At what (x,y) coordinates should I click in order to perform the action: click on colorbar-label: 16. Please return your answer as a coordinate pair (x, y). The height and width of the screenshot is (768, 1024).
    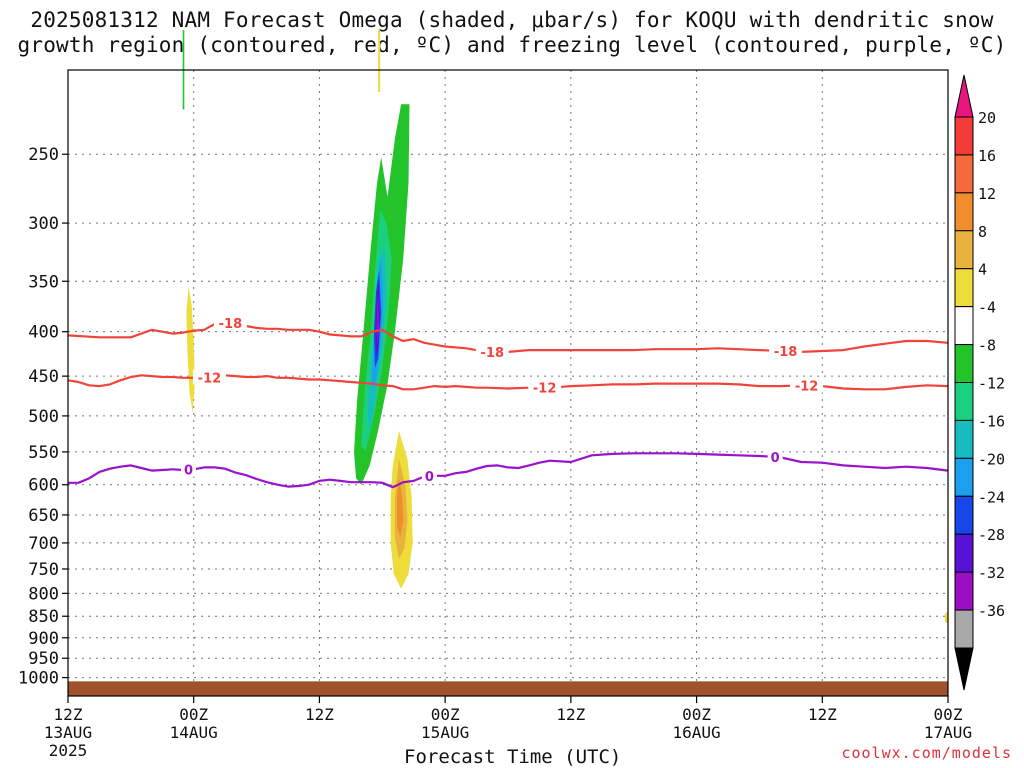
    Looking at the image, I should click on (987, 156).